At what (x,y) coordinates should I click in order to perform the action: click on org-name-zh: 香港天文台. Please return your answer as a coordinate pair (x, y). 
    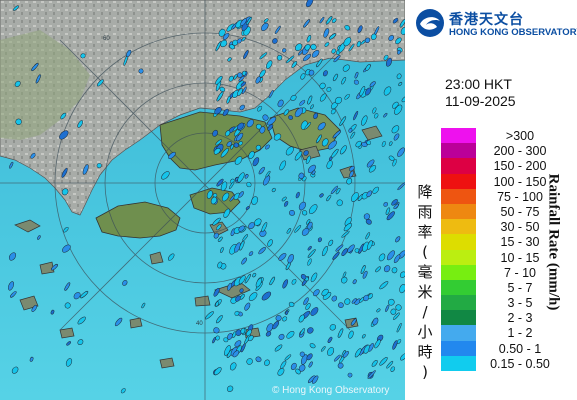
    Looking at the image, I should click on (486, 20).